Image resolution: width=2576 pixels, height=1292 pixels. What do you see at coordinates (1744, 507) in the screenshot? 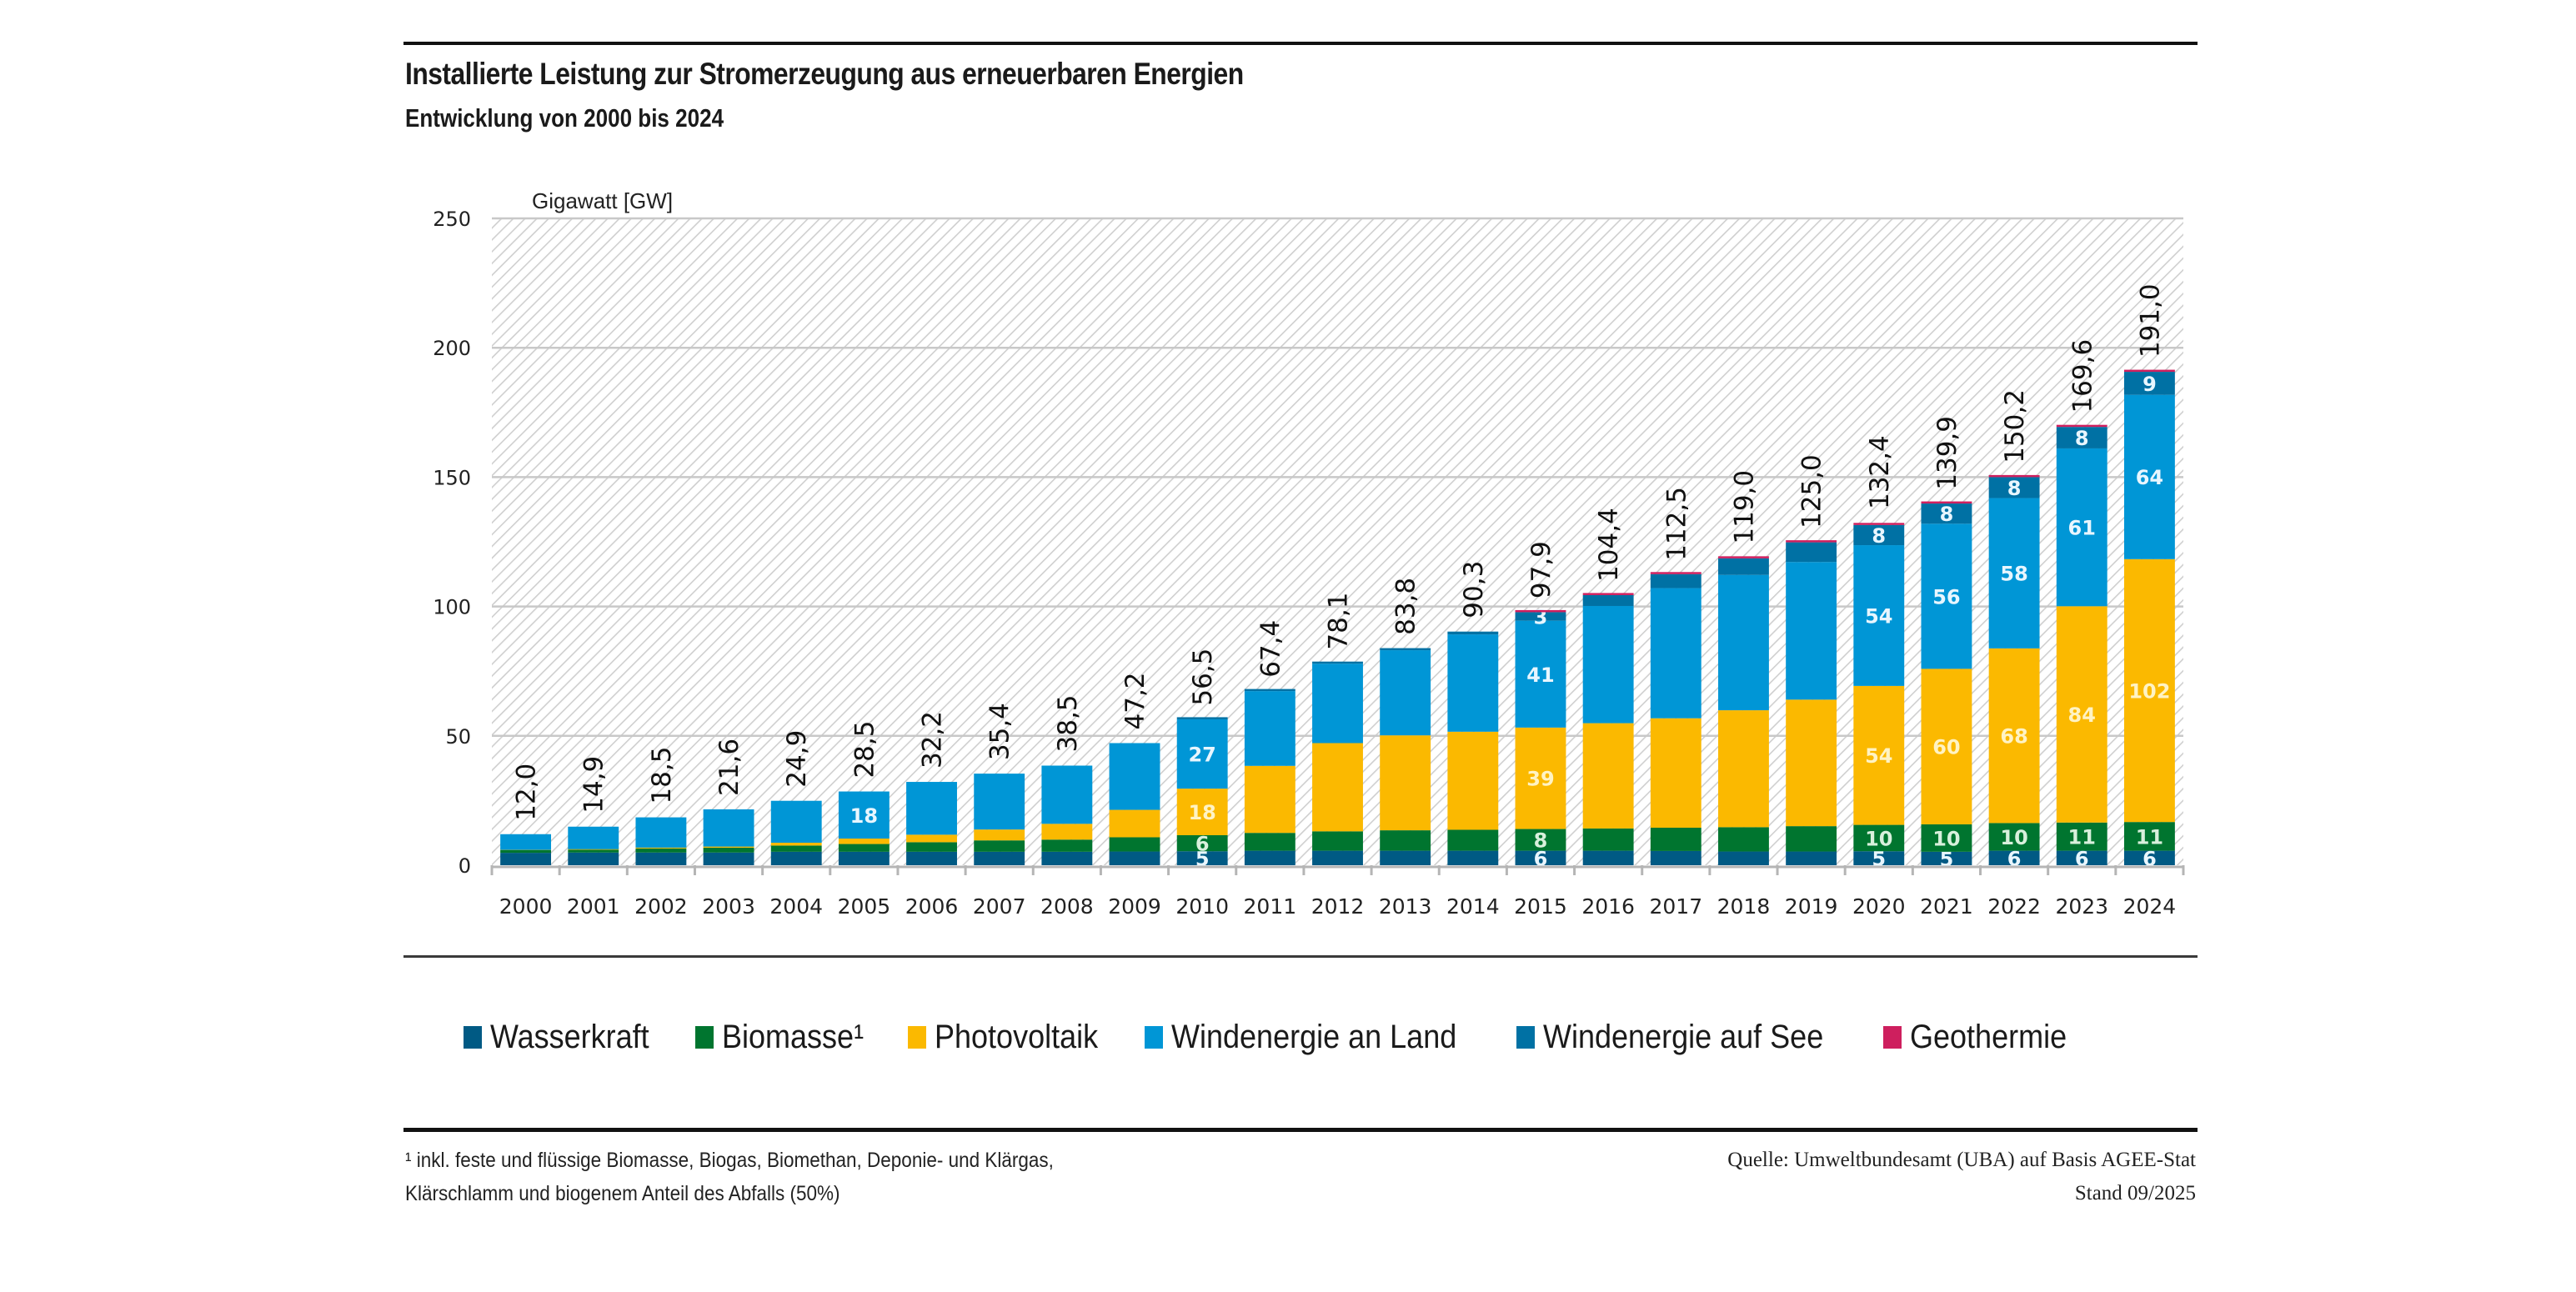
I see `total-value-label: 119,0` at bounding box center [1744, 507].